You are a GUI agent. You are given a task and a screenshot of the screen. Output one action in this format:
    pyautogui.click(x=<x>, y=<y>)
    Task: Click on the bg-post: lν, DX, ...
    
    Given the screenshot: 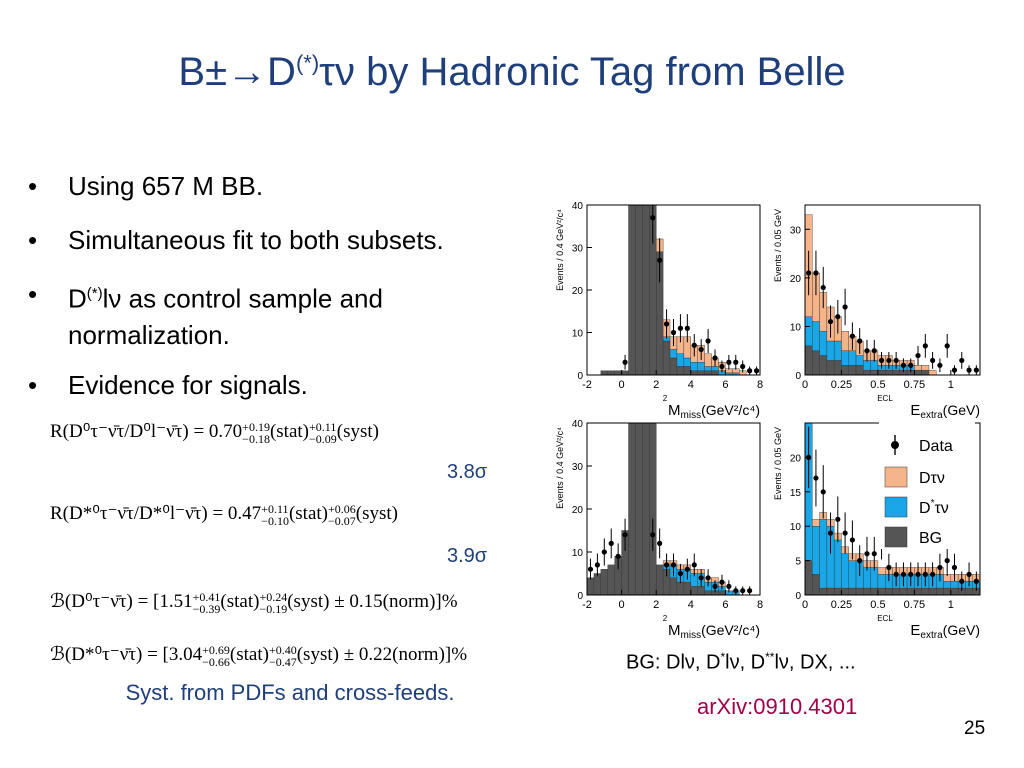 What is the action you would take?
    pyautogui.click(x=815, y=662)
    